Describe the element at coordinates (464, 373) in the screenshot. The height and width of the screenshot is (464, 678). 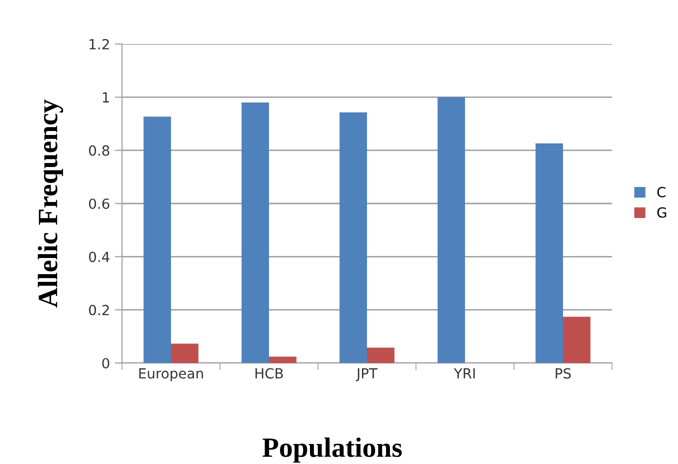
I see `x-tick-label: YRI` at that location.